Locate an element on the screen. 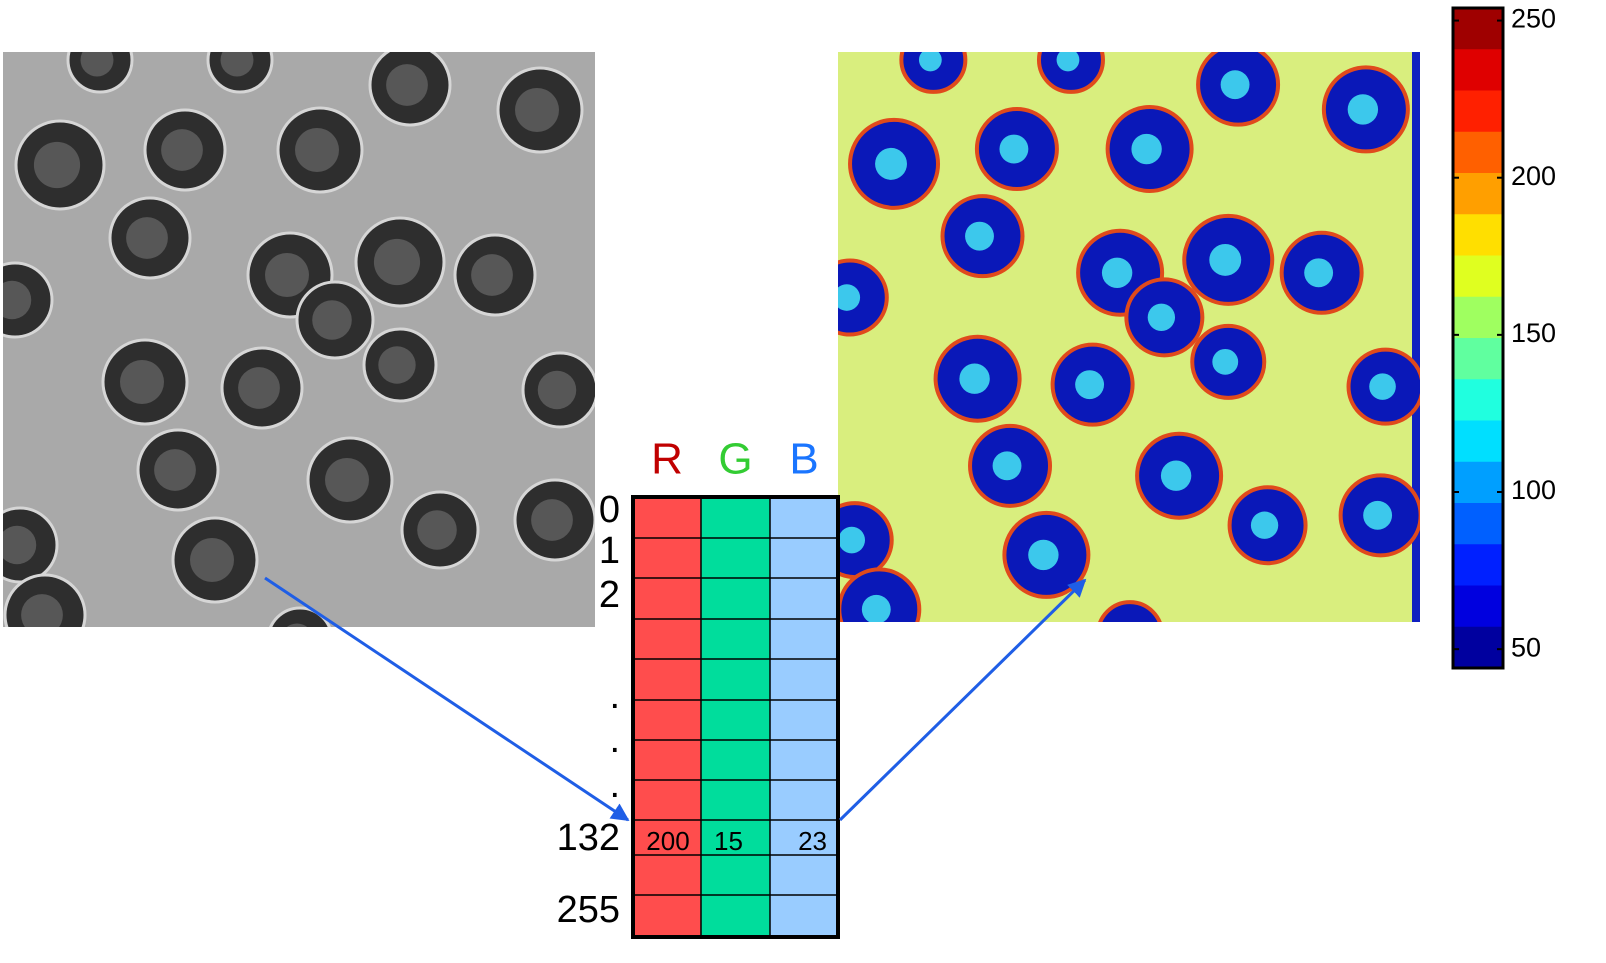  row-label: 132 is located at coordinates (588, 838).